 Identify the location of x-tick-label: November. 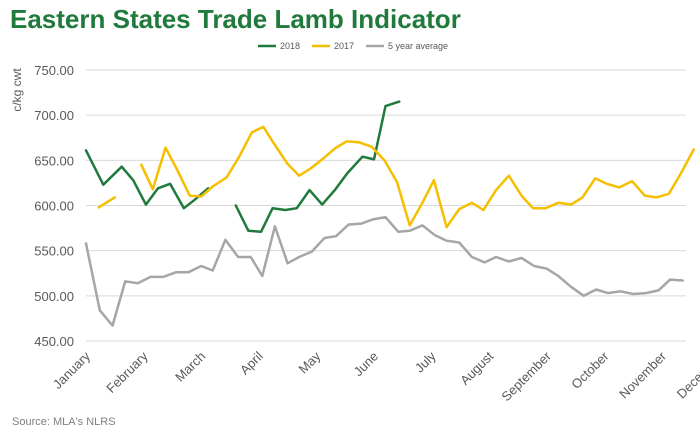
(642, 374).